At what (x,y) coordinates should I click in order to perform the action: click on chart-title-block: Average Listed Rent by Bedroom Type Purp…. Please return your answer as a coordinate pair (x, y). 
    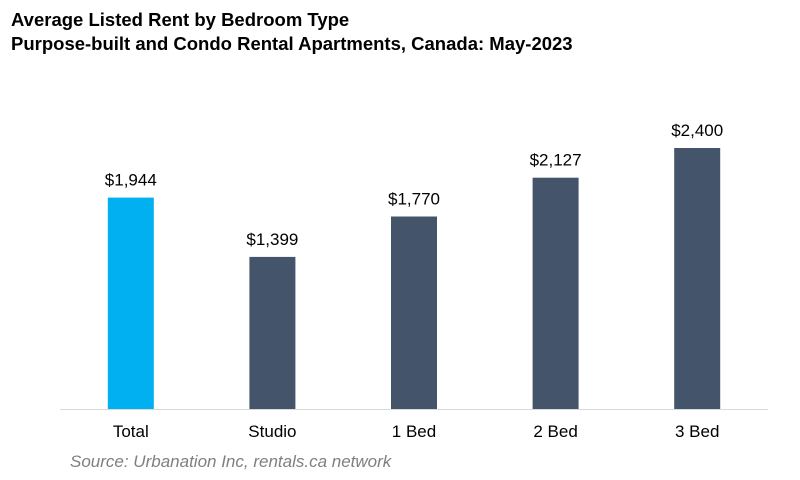
    Looking at the image, I should click on (292, 32).